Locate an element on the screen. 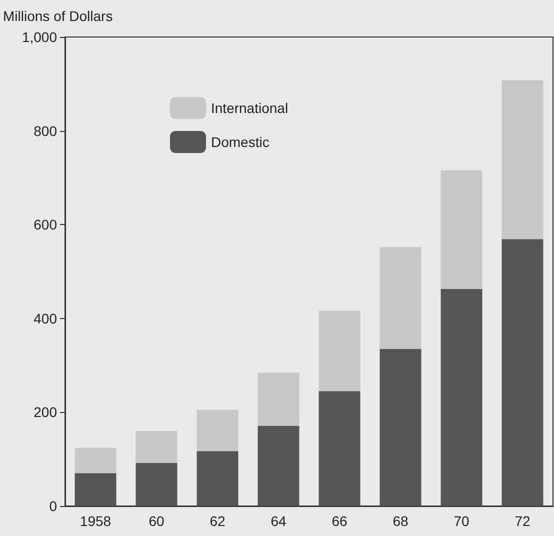  y-tick-label: 400 is located at coordinates (46, 318).